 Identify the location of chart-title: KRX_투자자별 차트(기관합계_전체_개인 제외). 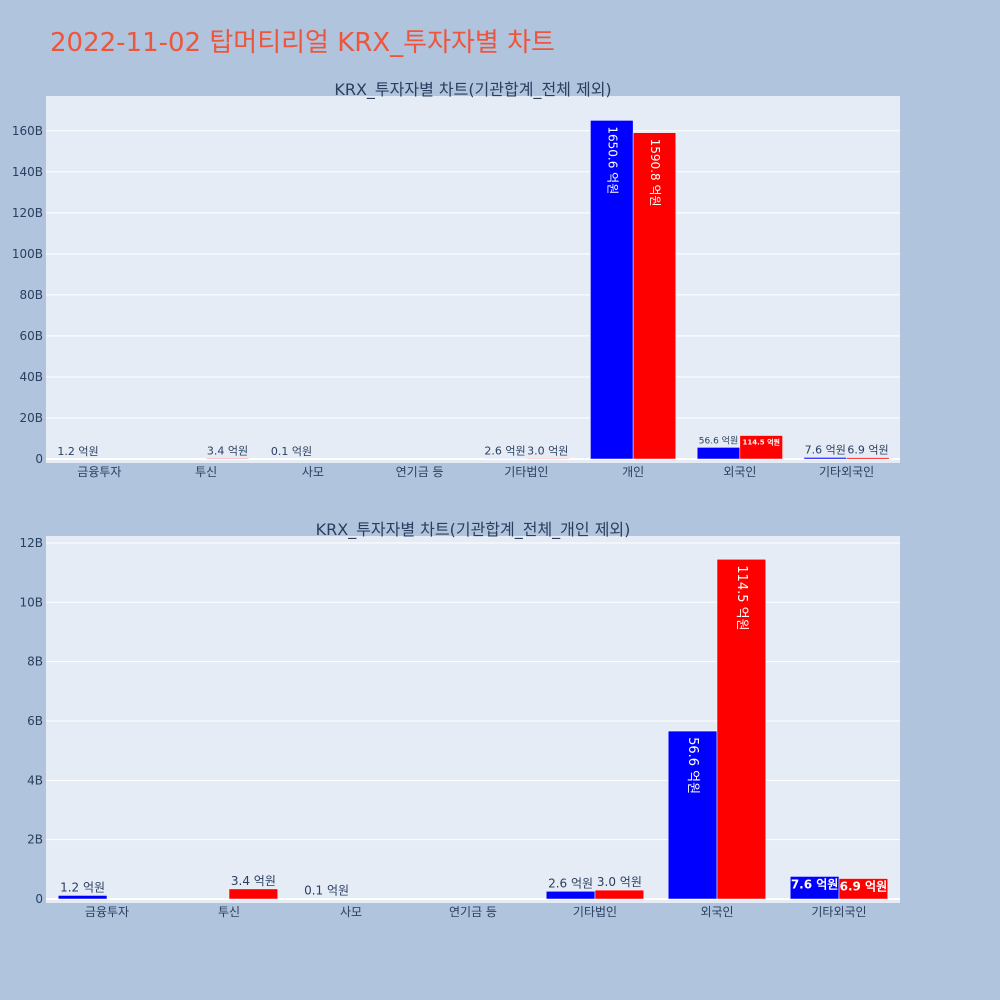
(473, 530).